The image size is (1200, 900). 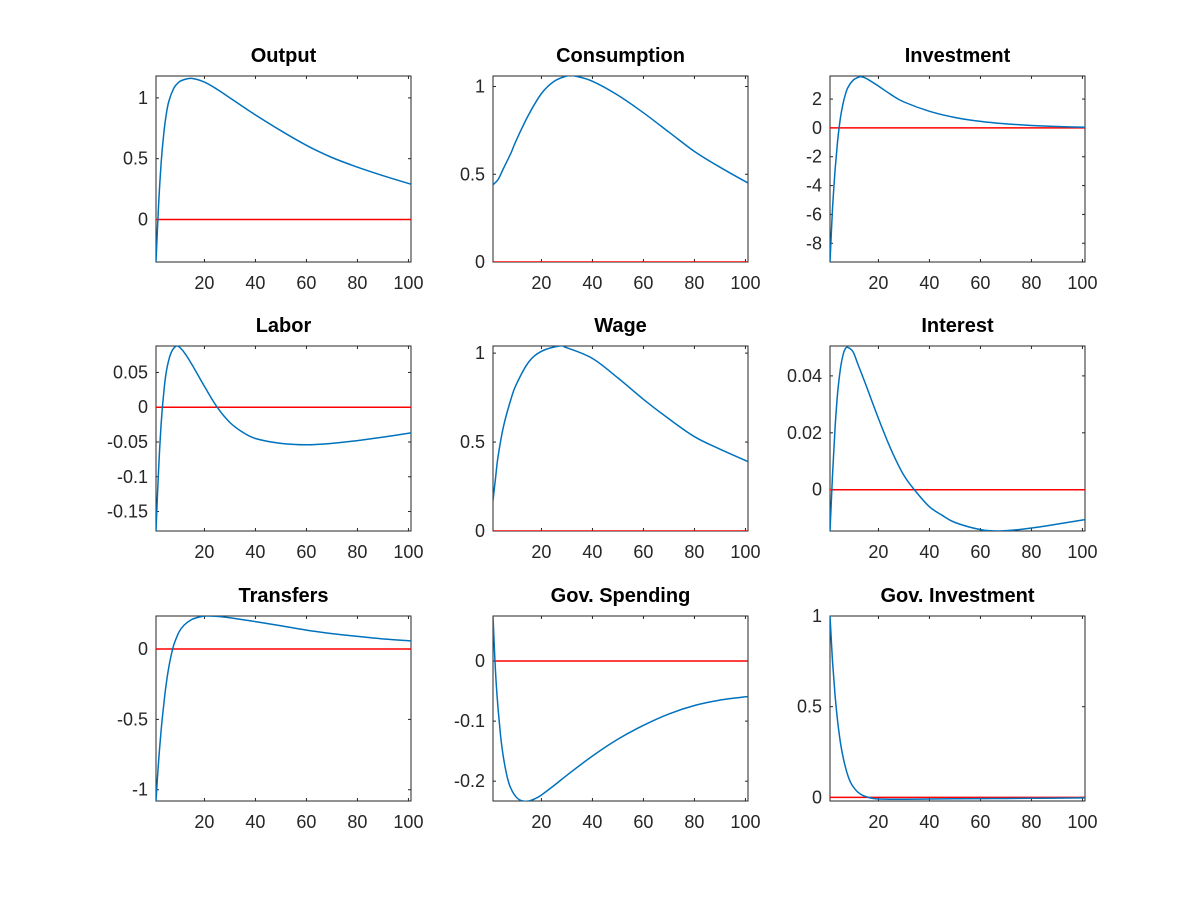 I want to click on panel-output: Output 20 40 60 80 100 0 0.5 1, so click(x=273, y=169).